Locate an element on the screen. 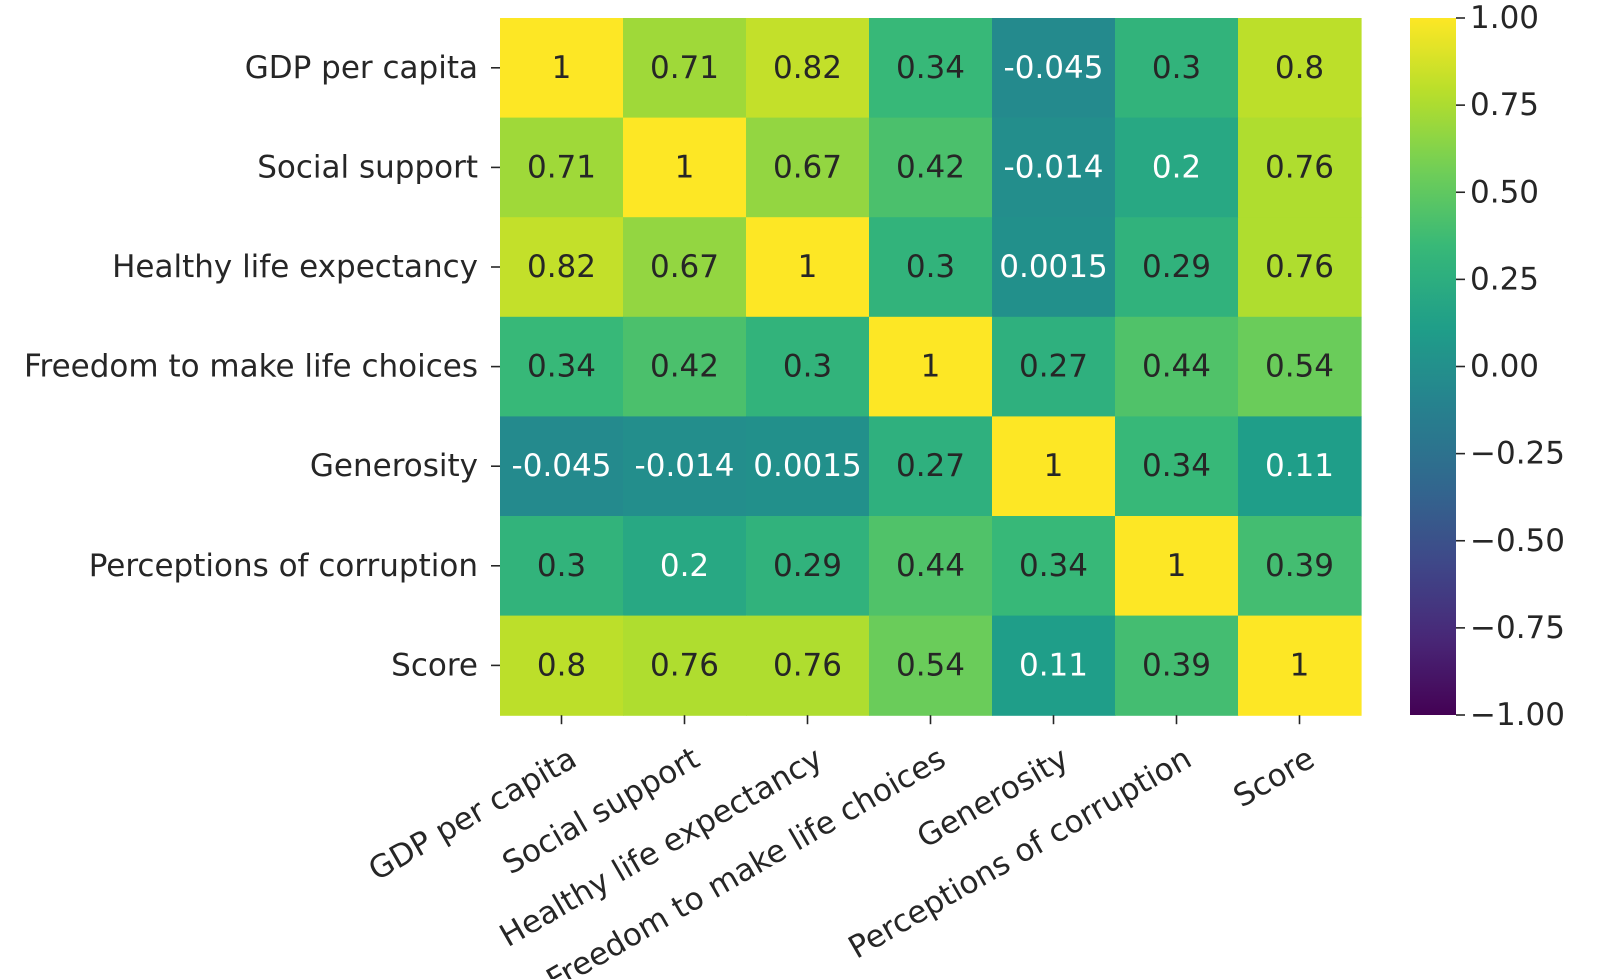 This screenshot has height=979, width=1617. cell-value-label: 0.27 is located at coordinates (930, 466).